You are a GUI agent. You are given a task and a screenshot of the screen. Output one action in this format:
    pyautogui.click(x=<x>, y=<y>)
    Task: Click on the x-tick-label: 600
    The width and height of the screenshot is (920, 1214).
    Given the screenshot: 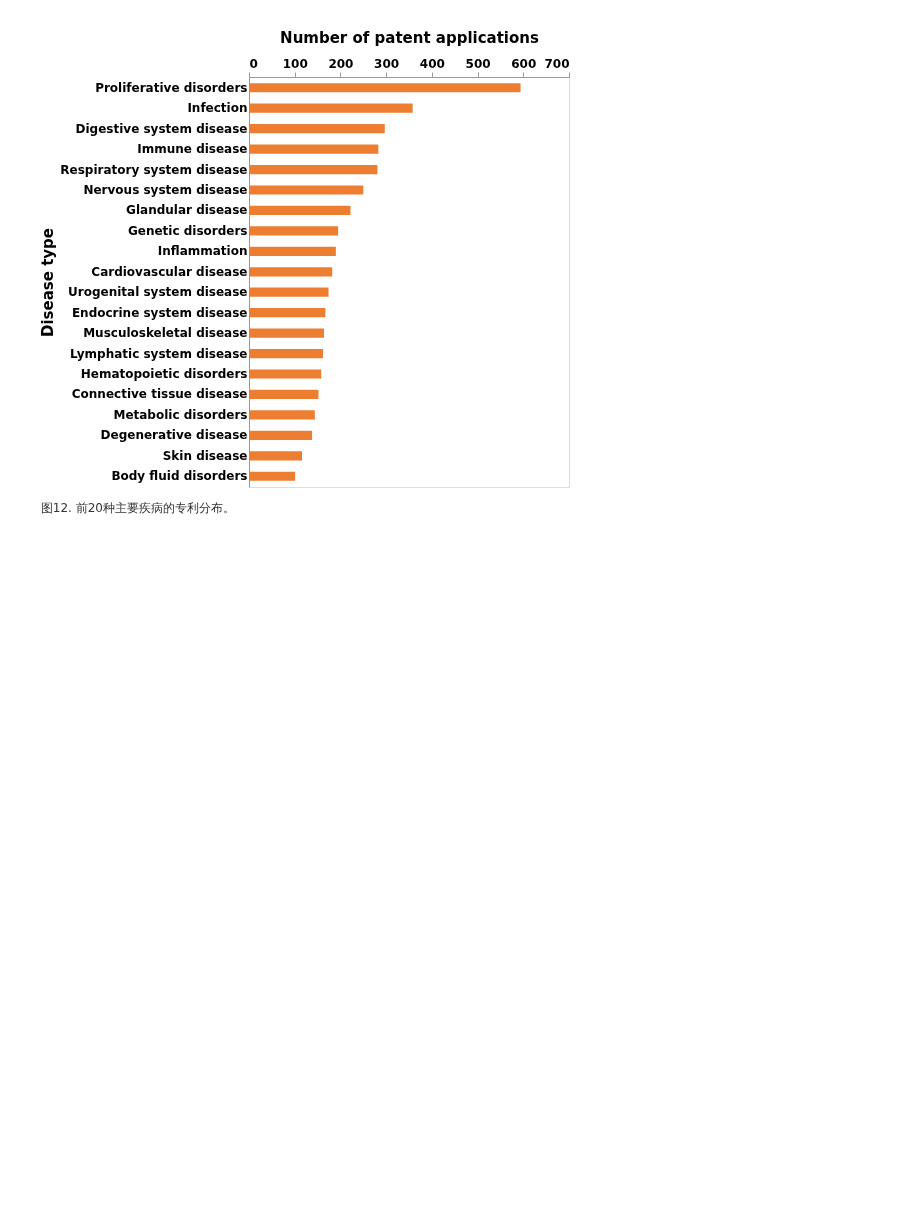 What is the action you would take?
    pyautogui.click(x=524, y=63)
    